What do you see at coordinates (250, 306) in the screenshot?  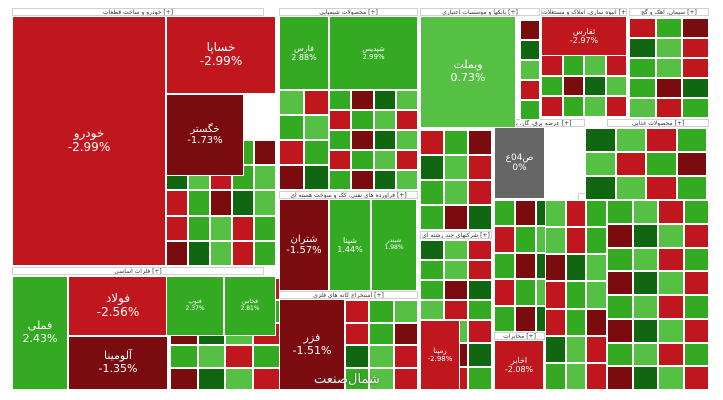 I see `stock-tile: فخاس 2.81%` at bounding box center [250, 306].